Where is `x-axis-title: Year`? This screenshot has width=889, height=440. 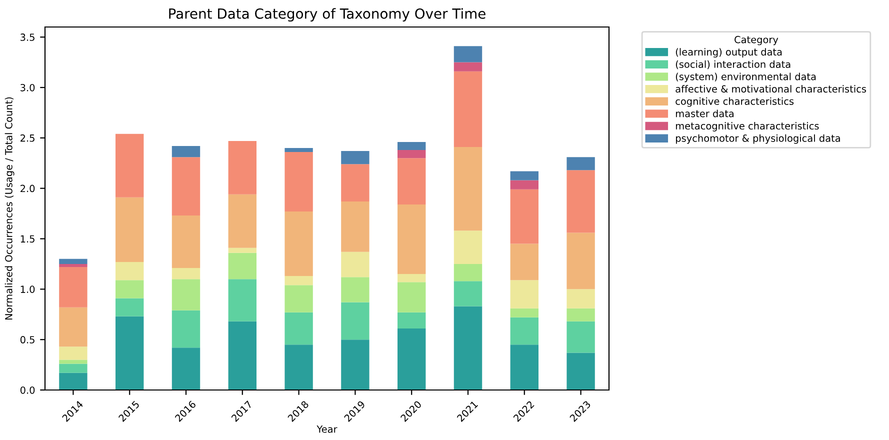
x-axis-title: Year is located at coordinates (327, 429).